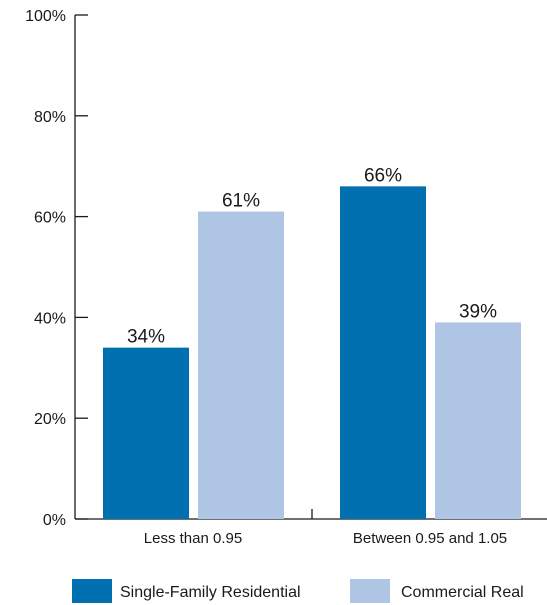 The width and height of the screenshot is (547, 605). Describe the element at coordinates (193, 538) in the screenshot. I see `category-label-less-than-0-95: Less than 0.95` at that location.